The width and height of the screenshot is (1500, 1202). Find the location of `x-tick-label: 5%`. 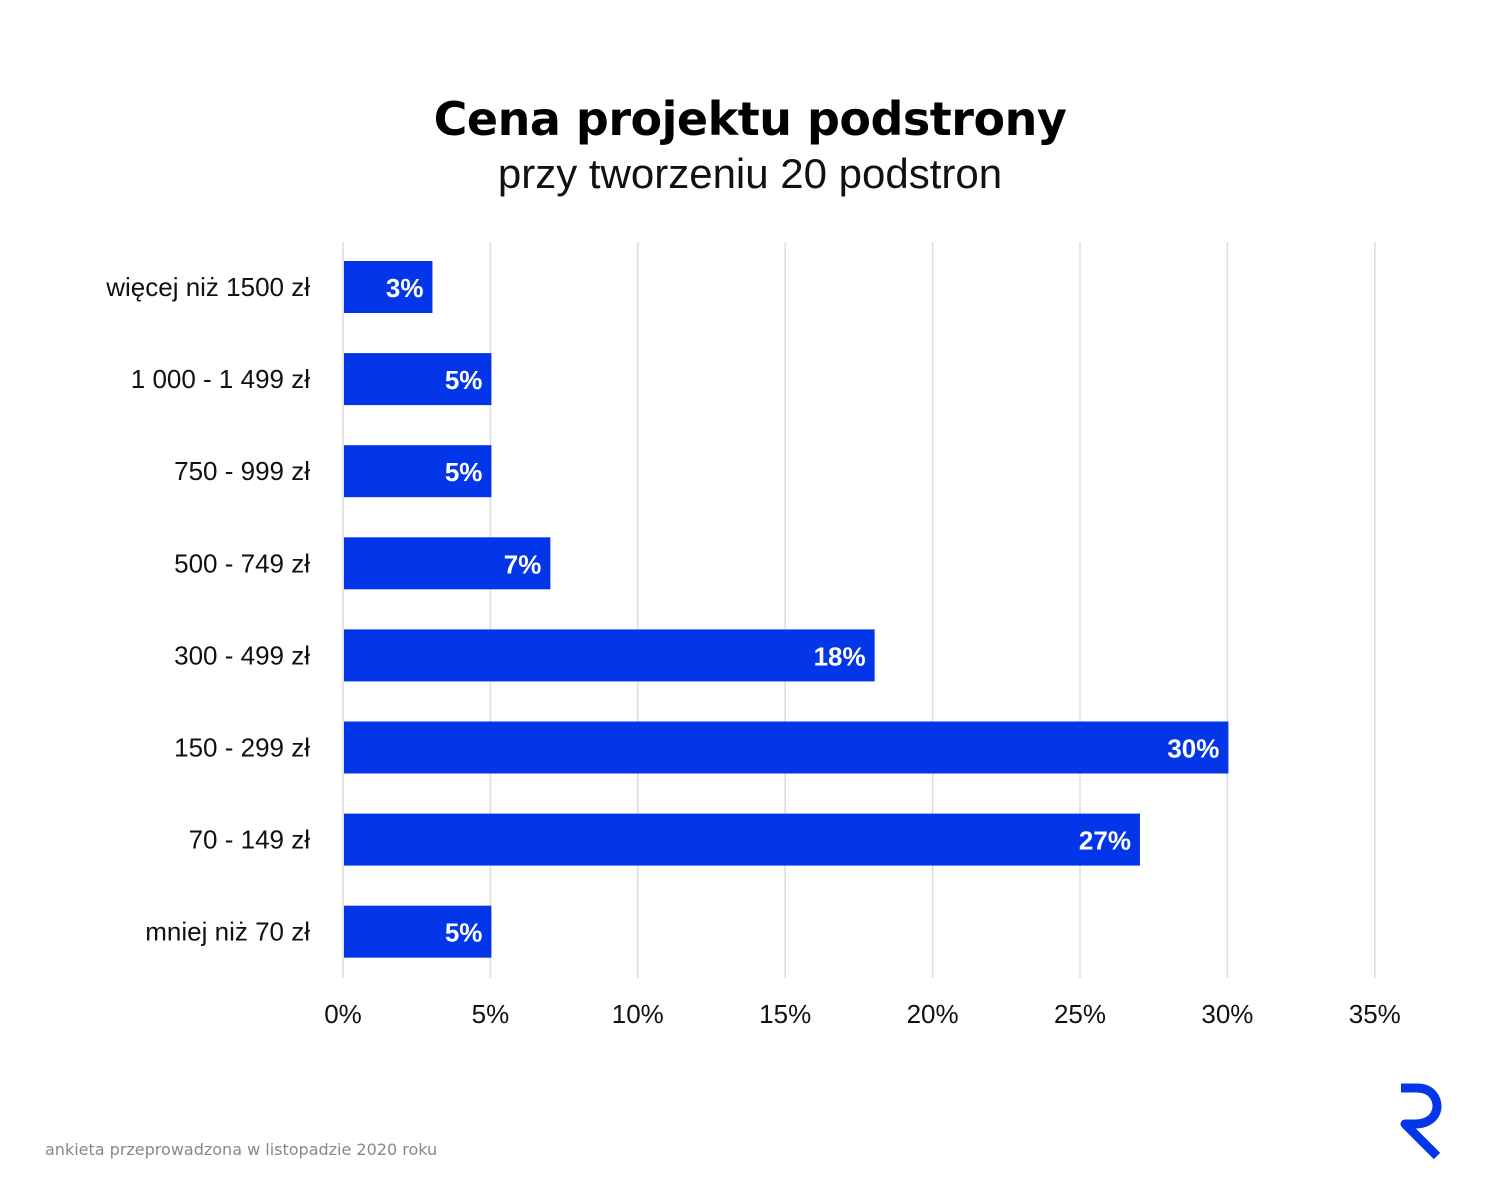

x-tick-label: 5% is located at coordinates (491, 1014).